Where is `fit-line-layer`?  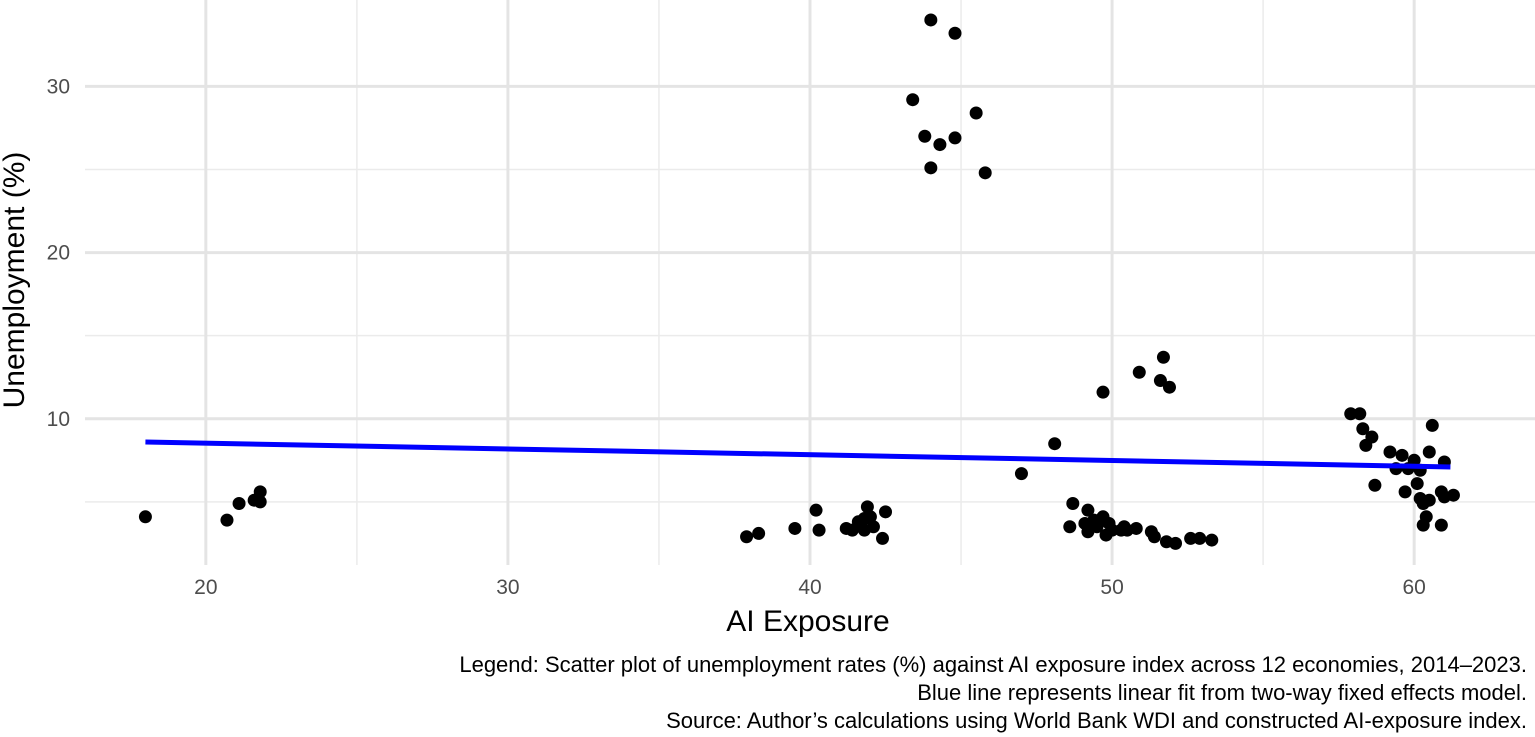 fit-line-layer is located at coordinates (798, 454).